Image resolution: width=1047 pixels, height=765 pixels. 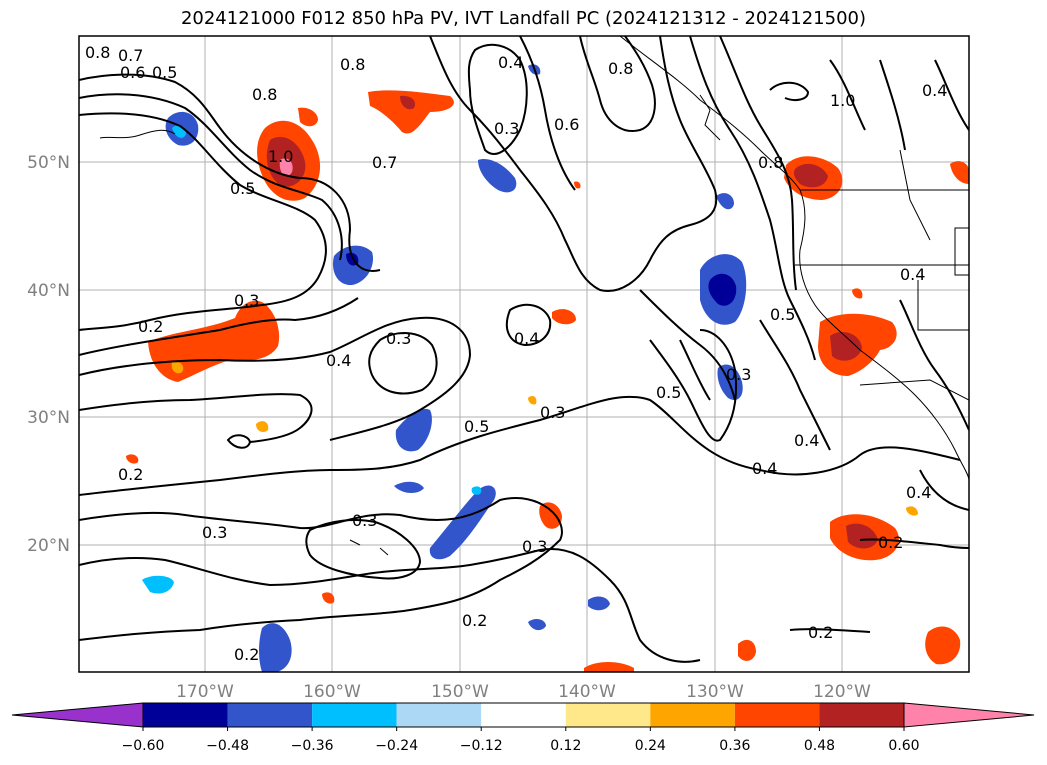 I want to click on colorbar-tick-label: 0.12, so click(x=565, y=746).